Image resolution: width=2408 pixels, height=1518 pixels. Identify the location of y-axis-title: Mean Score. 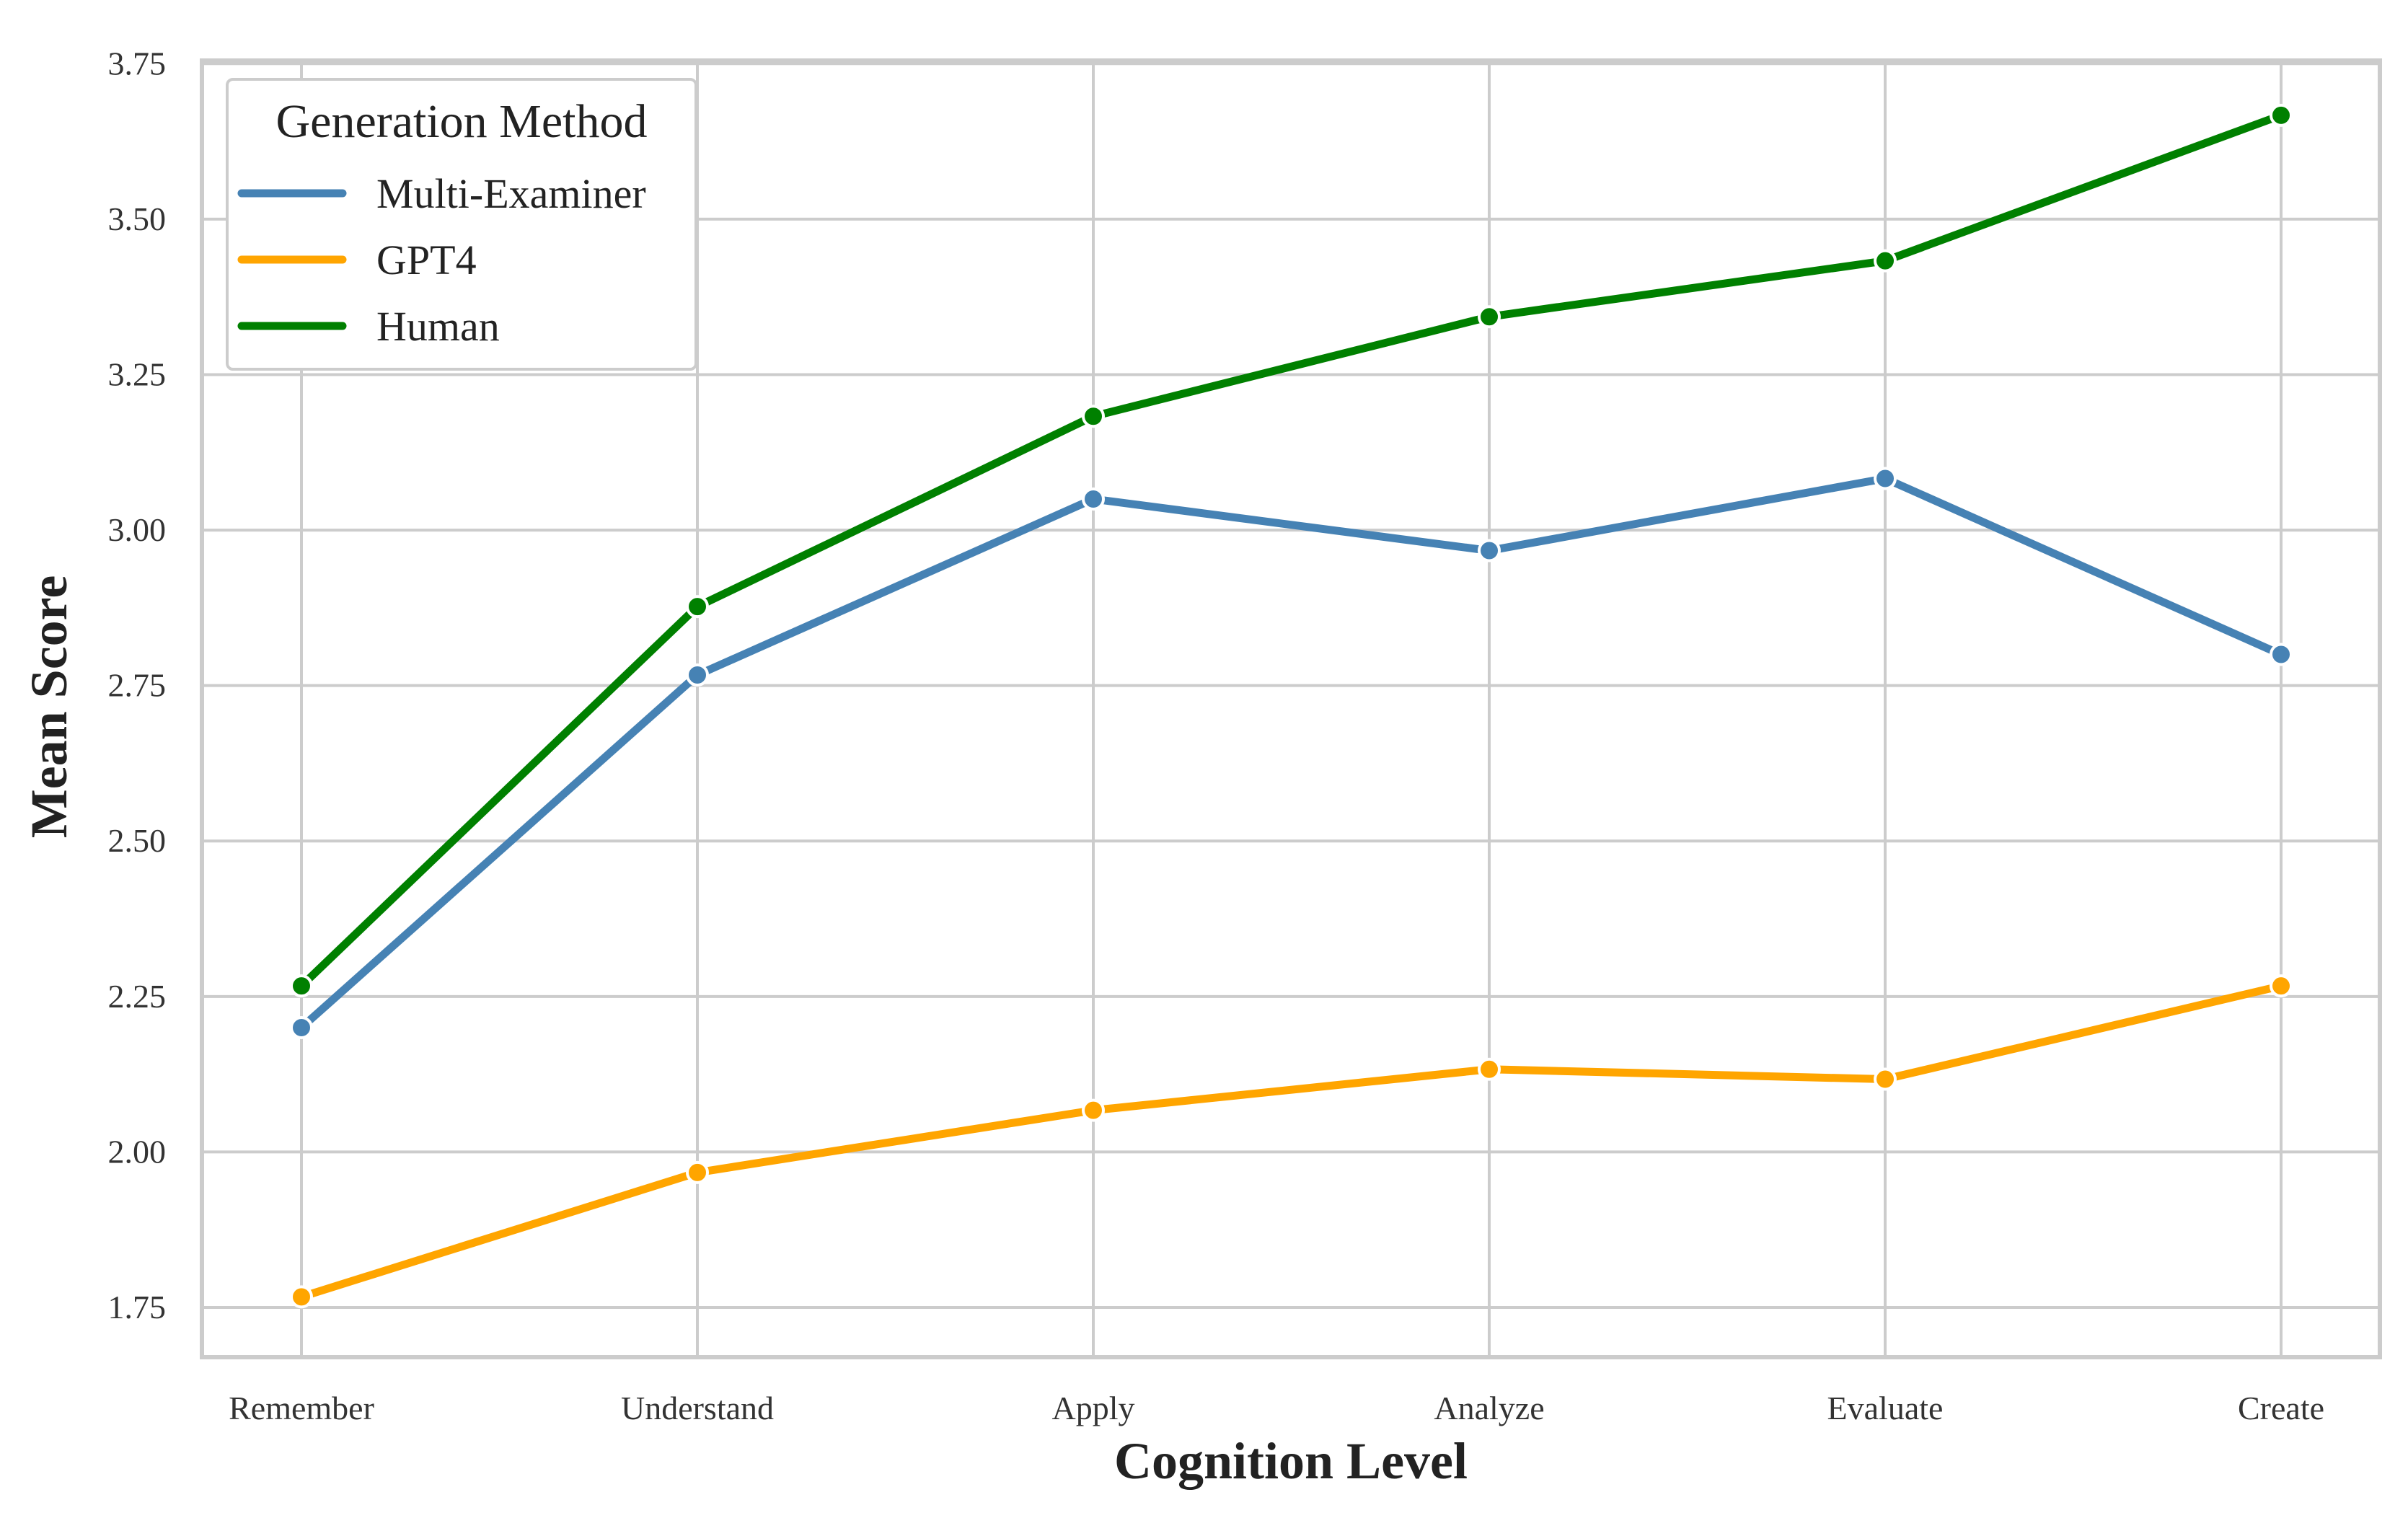
(49, 707).